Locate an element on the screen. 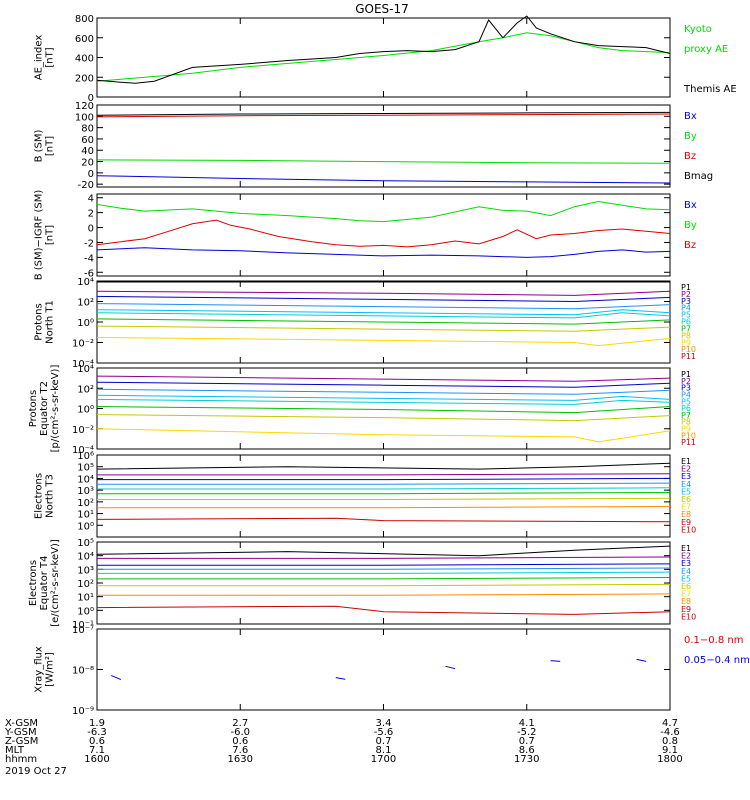 This screenshot has height=800, width=750. y-tick-label: 10¹ is located at coordinates (85, 598).